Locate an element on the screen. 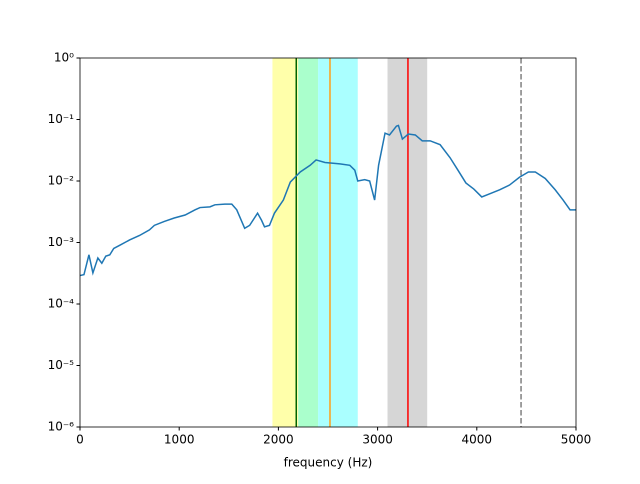 The image size is (640, 484). y-tick-label: 10⁻³ is located at coordinates (61, 242).